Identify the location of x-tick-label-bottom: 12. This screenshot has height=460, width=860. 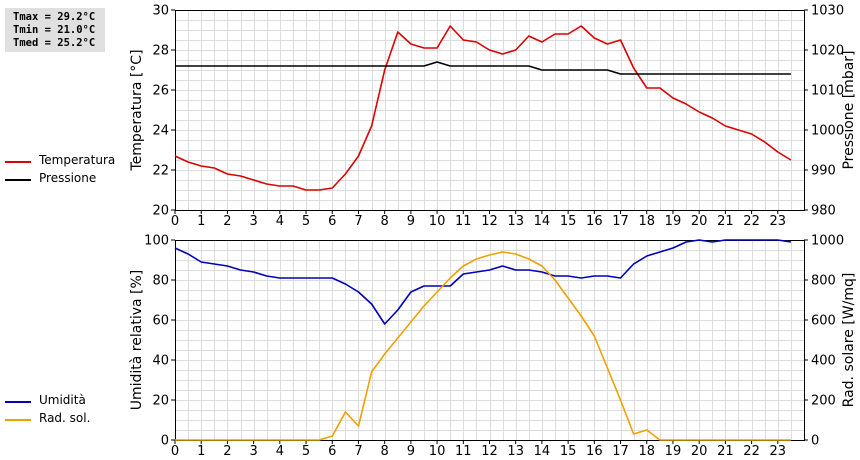
(489, 451).